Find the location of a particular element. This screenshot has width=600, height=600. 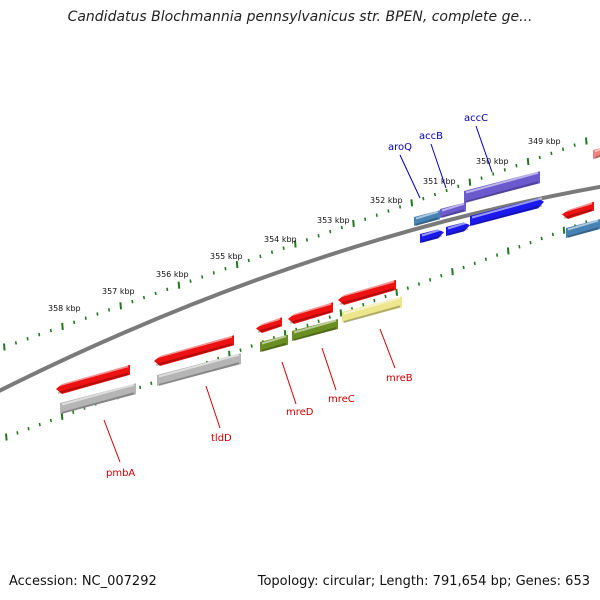

gene-aroQ is located at coordinates (427, 218).